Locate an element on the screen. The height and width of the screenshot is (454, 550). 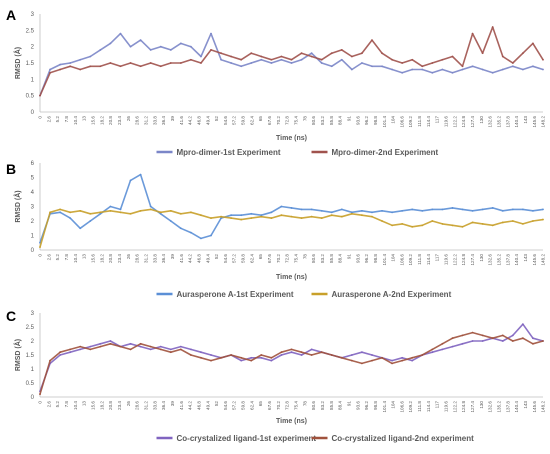
x-axis-label: Time (ns) is located at coordinates (291, 277).